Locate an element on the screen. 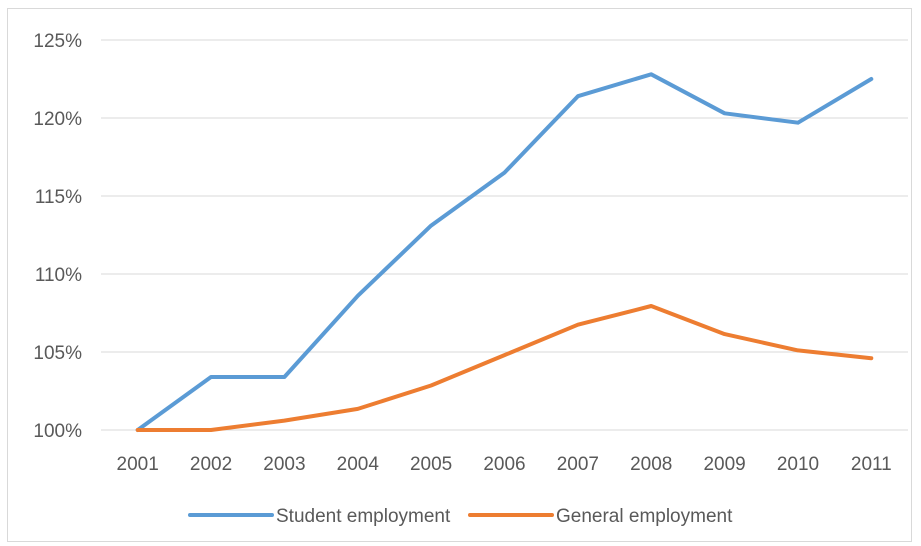 The image size is (921, 546). y-tick-label: 115% is located at coordinates (58, 197).